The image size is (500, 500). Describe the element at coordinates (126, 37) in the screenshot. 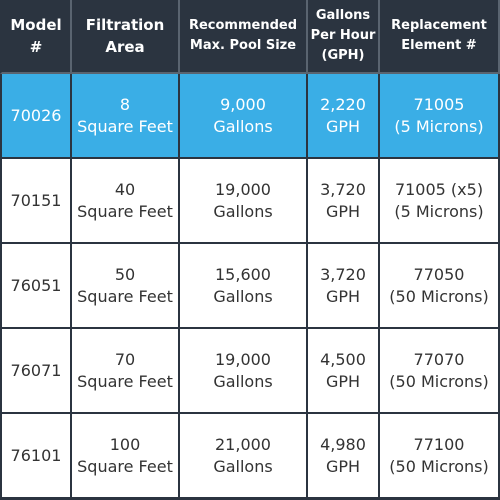

I see `header-cell: Filtration Area` at that location.